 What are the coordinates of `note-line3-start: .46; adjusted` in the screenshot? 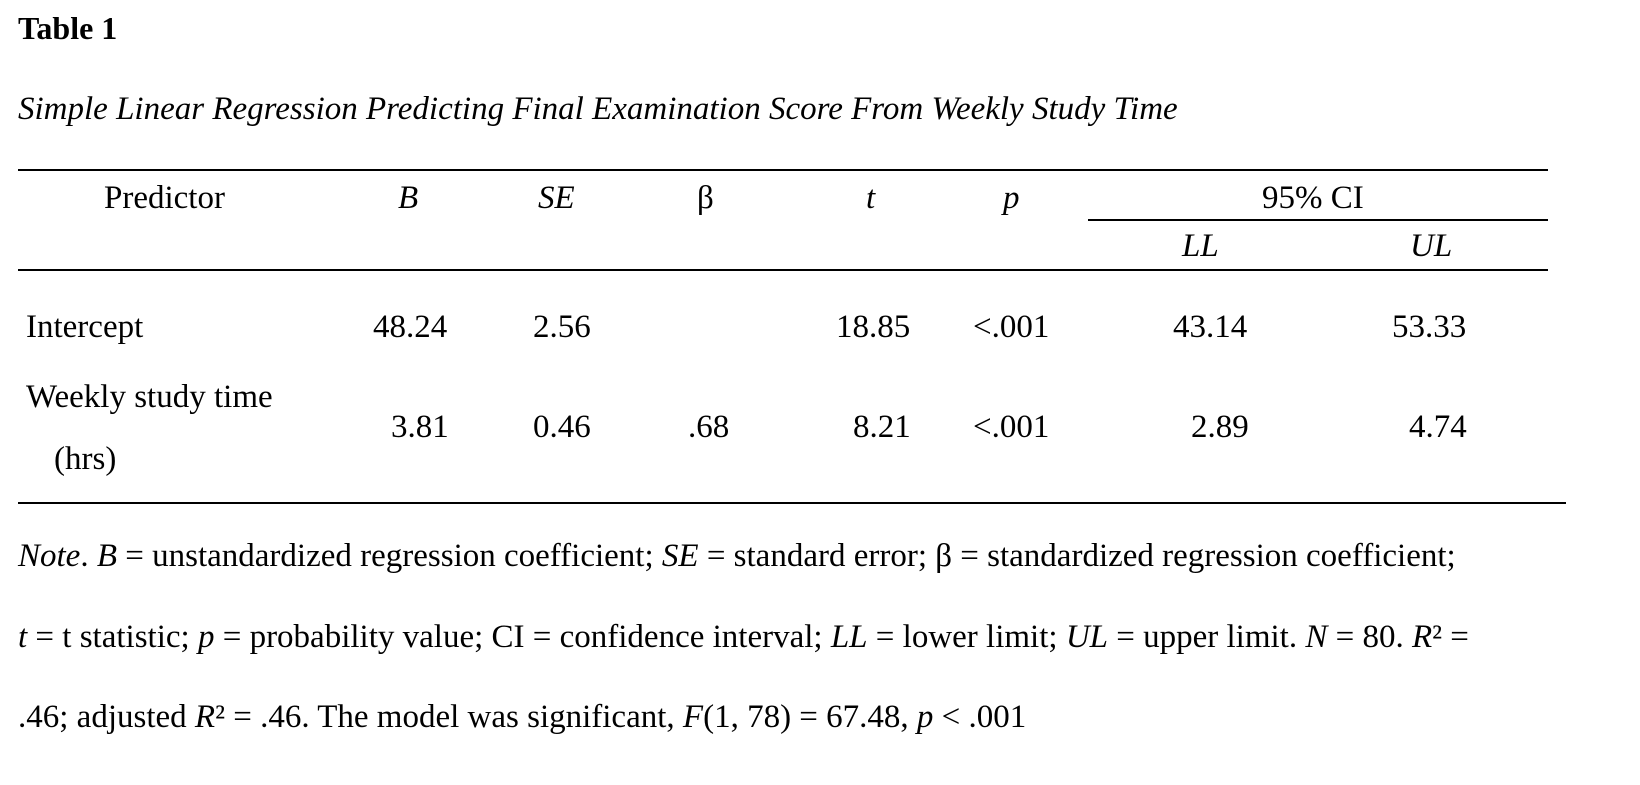 It's located at (106, 717).